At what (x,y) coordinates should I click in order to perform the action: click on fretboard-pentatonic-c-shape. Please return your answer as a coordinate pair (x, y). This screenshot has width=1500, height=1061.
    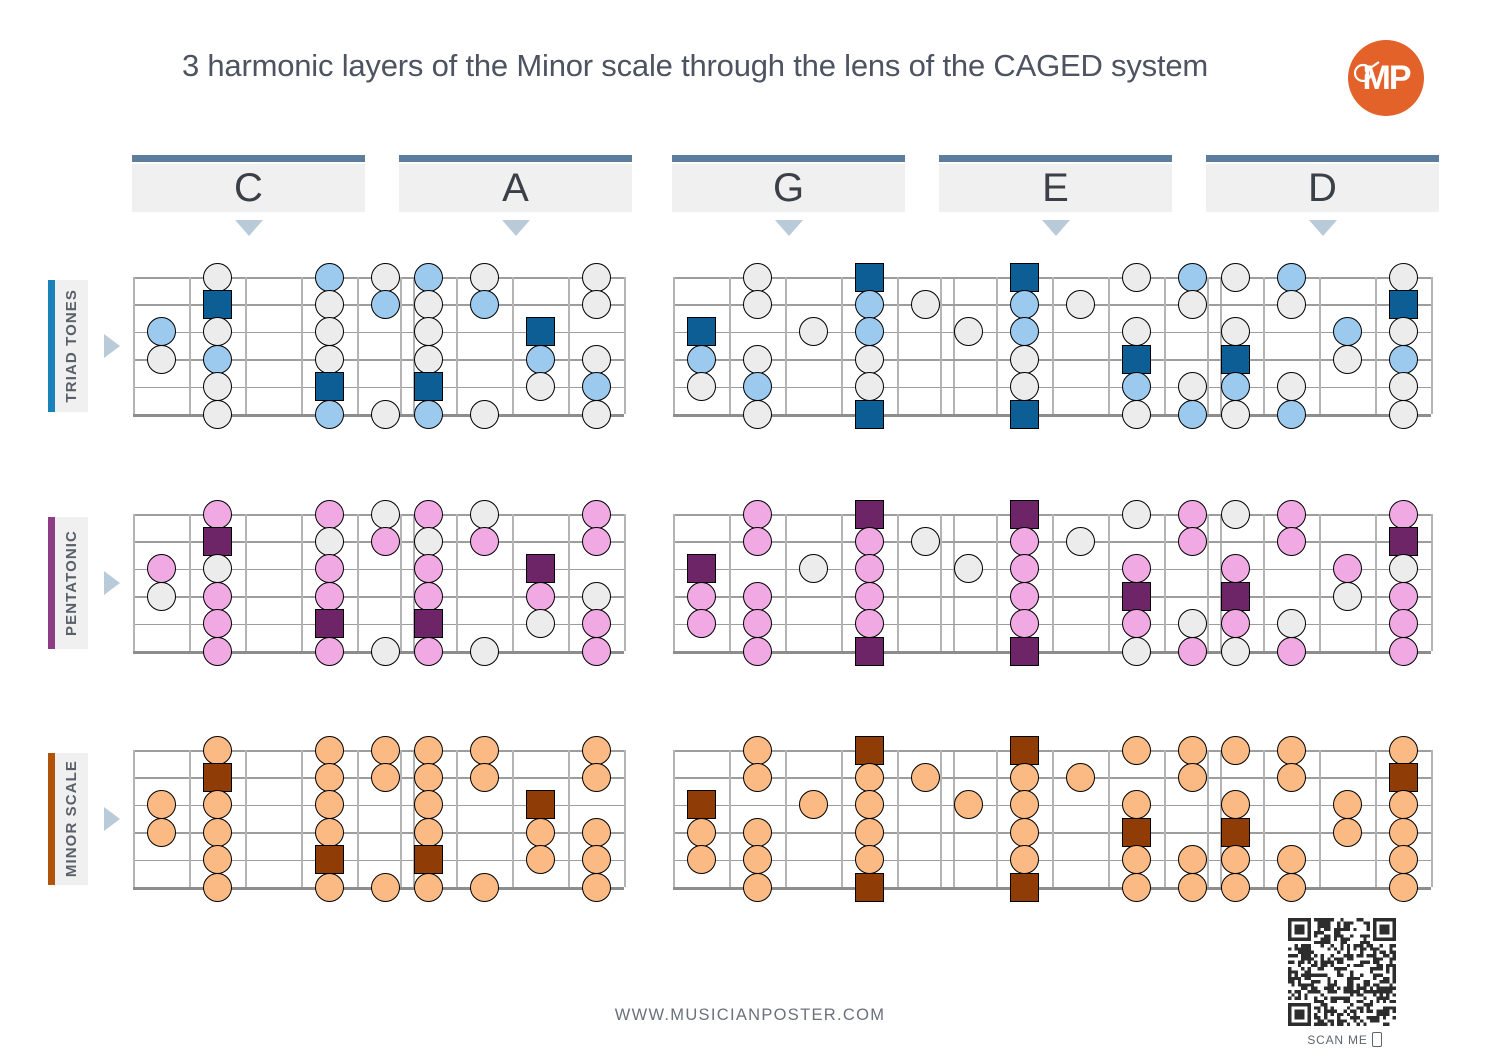
    Looking at the image, I should click on (274, 582).